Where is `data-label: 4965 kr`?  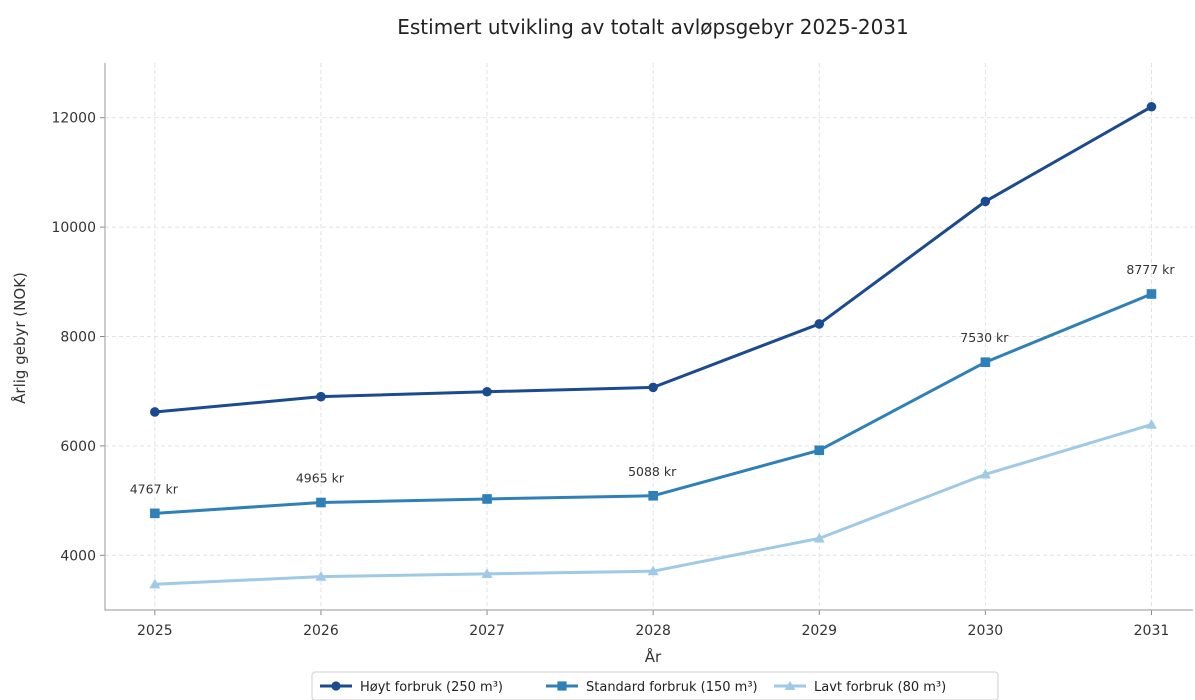 data-label: 4965 kr is located at coordinates (320, 478).